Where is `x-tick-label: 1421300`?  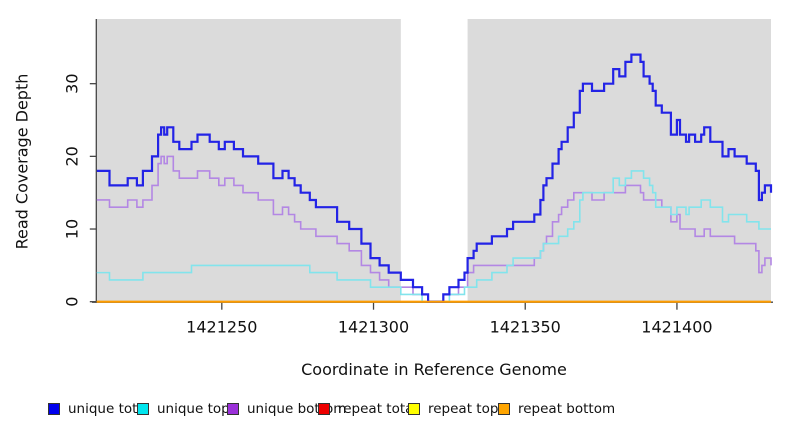 x-tick-label: 1421300 is located at coordinates (373, 327).